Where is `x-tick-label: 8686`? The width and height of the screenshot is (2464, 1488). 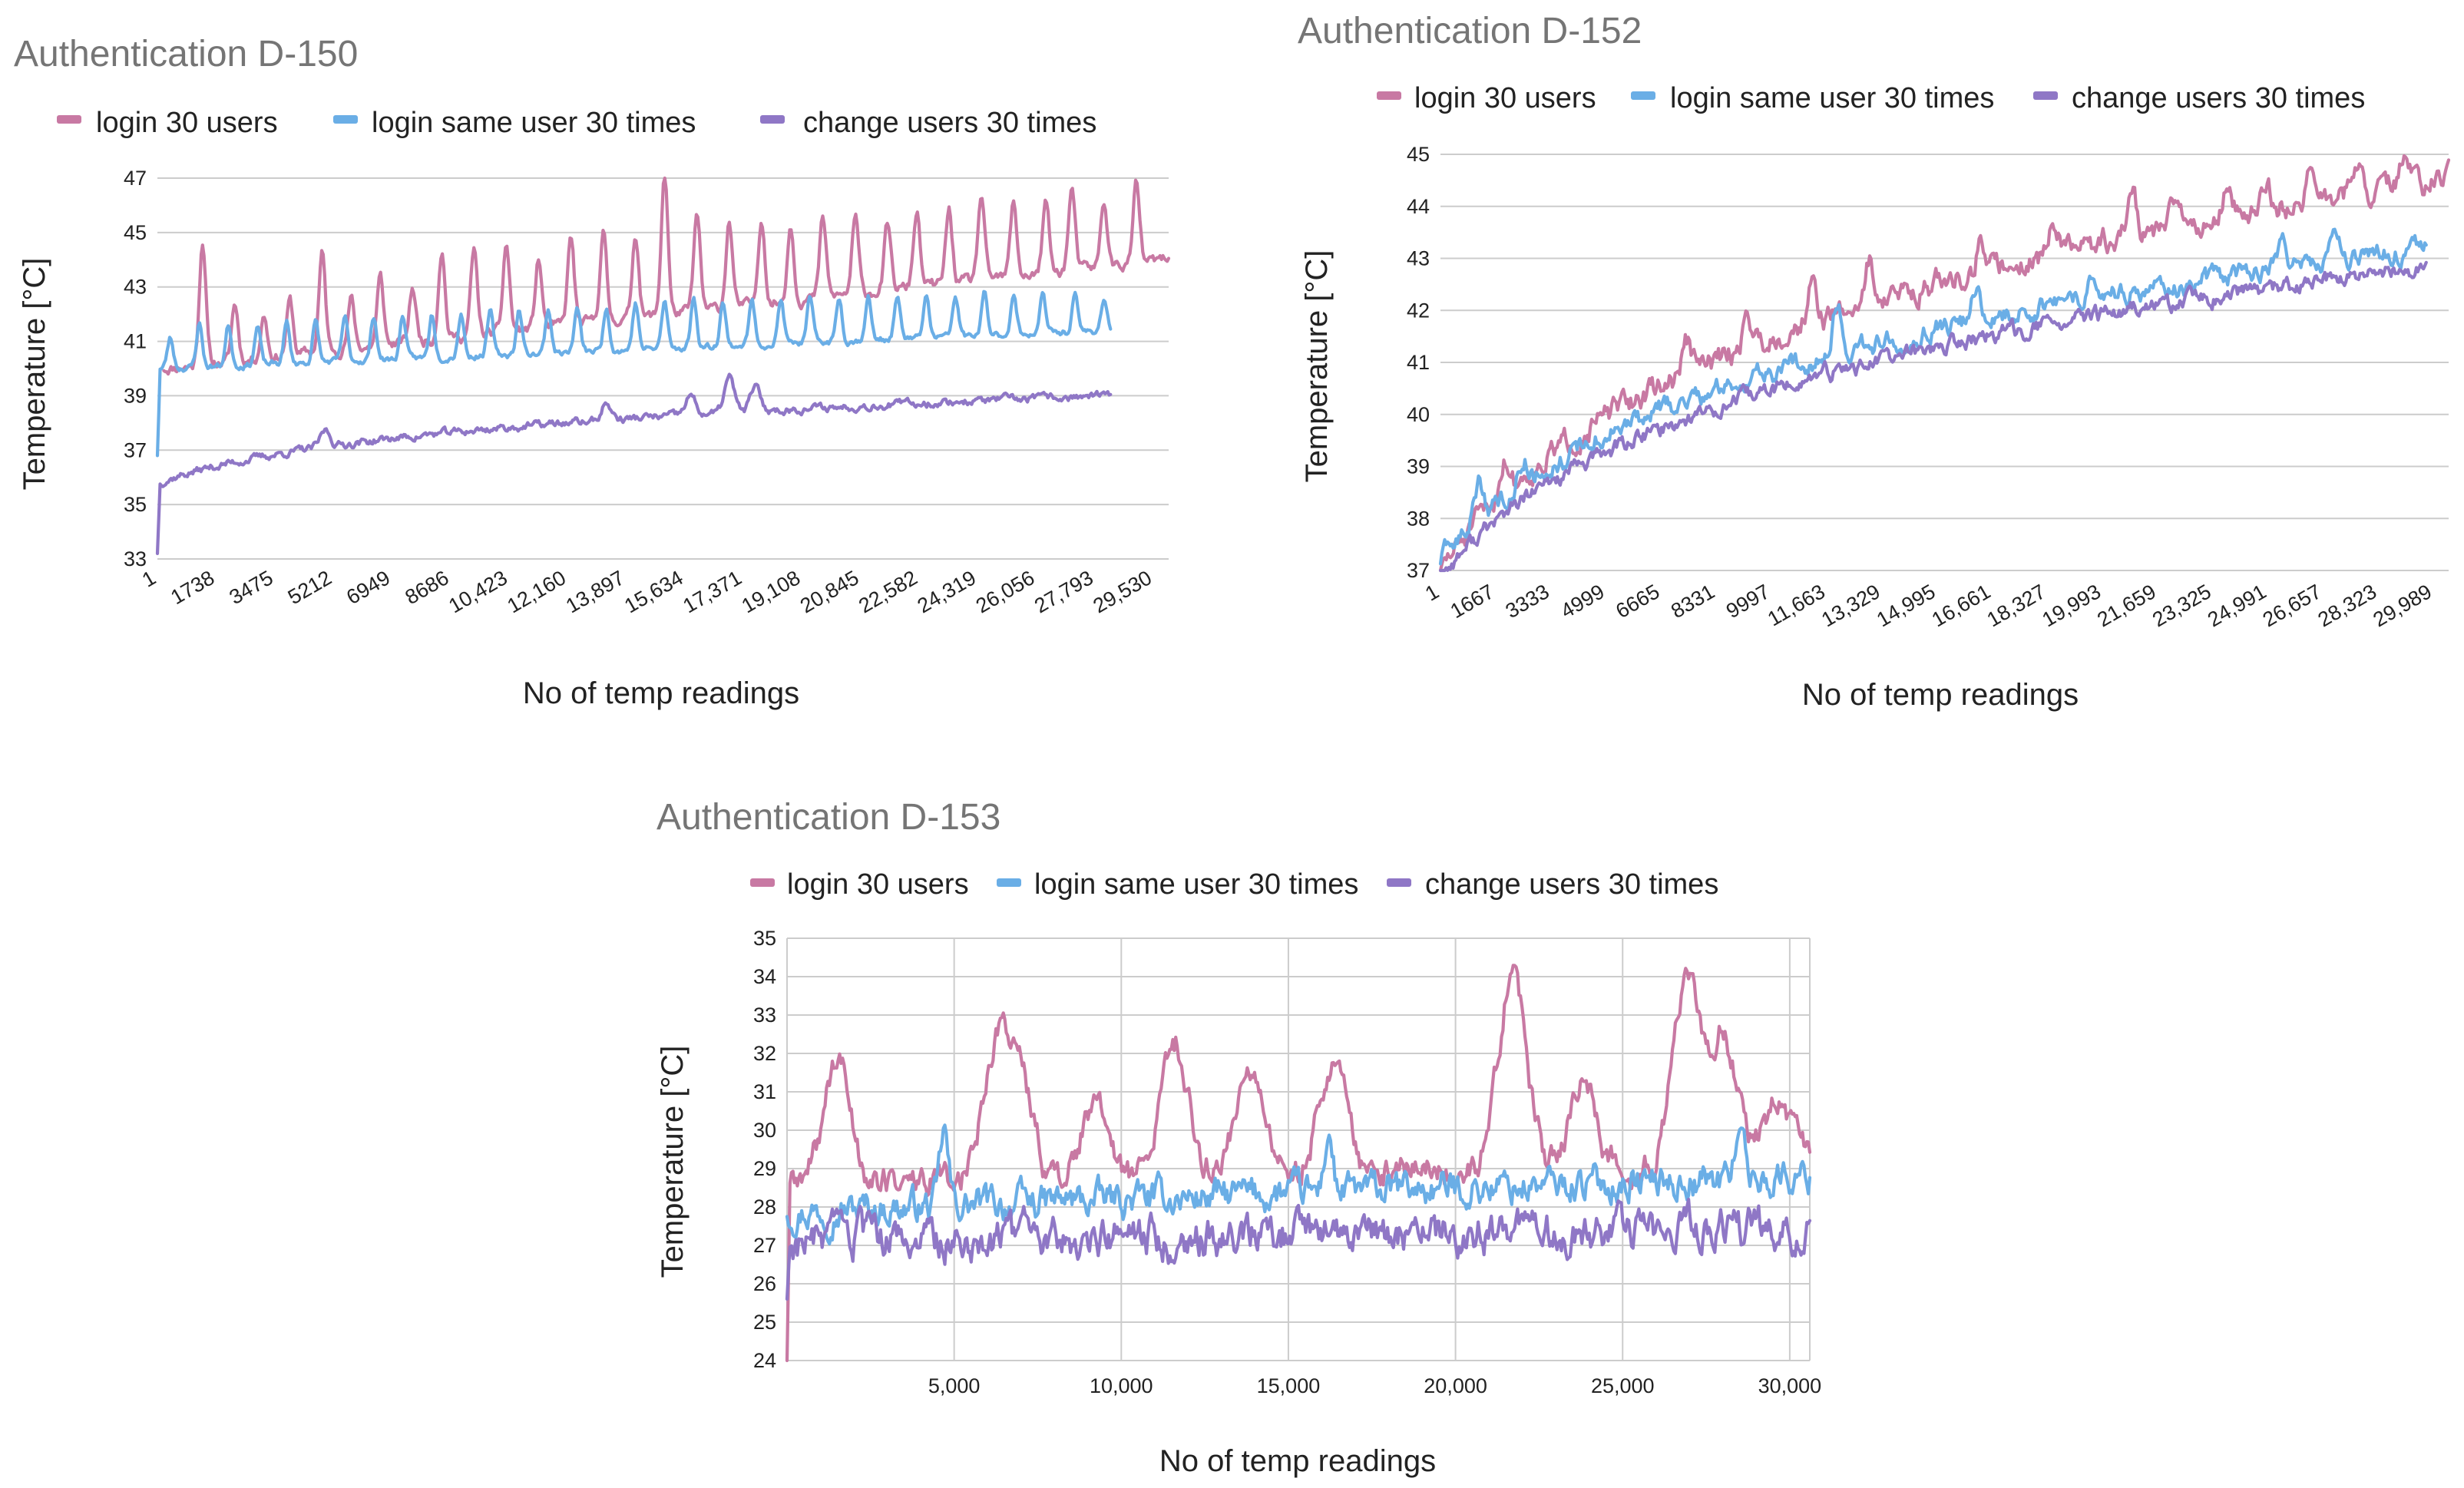
x-tick-label: 8686 is located at coordinates (426, 587).